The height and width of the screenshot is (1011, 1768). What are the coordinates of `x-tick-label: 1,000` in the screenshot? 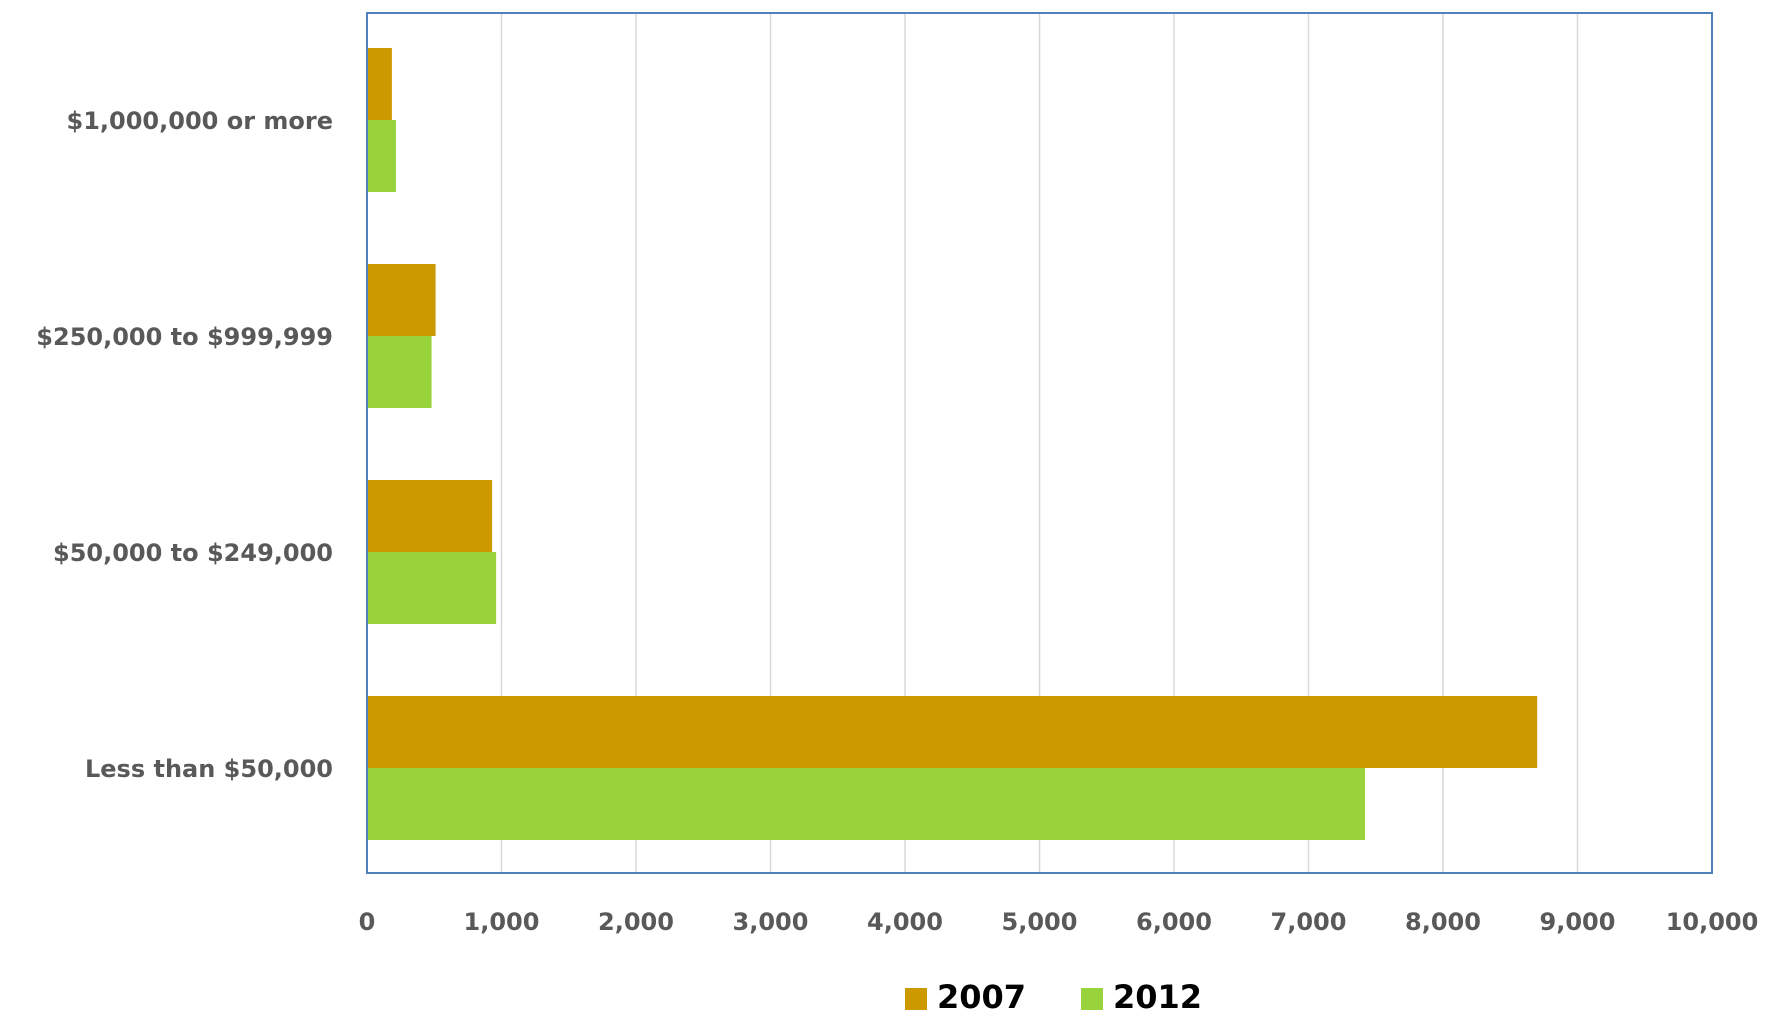 It's located at (502, 922).